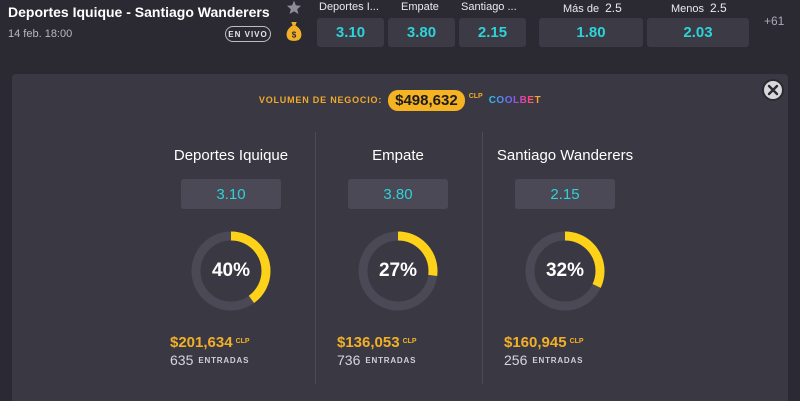 This screenshot has width=800, height=401. I want to click on live-badge: EN VIVO, so click(248, 34).